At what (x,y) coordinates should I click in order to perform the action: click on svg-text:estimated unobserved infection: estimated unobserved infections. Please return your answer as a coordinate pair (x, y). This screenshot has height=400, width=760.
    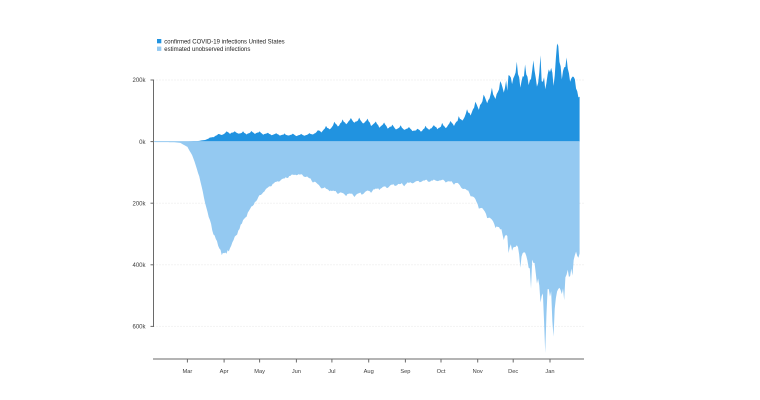
    Looking at the image, I should click on (207, 50).